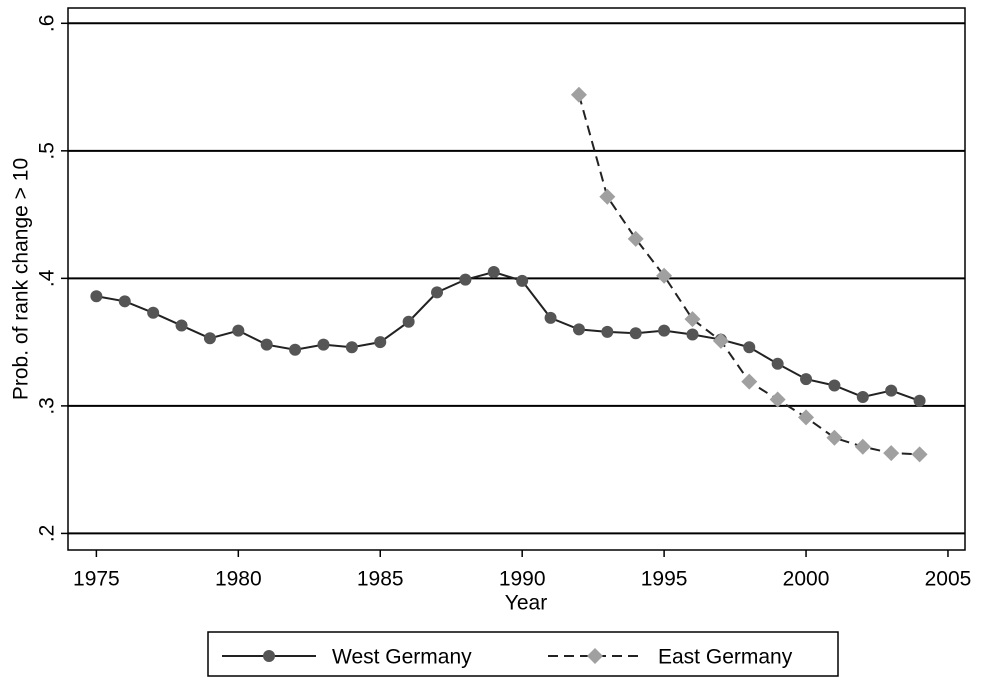 Image resolution: width=982 pixels, height=678 pixels. I want to click on x-tick-label: 1975, so click(96, 579).